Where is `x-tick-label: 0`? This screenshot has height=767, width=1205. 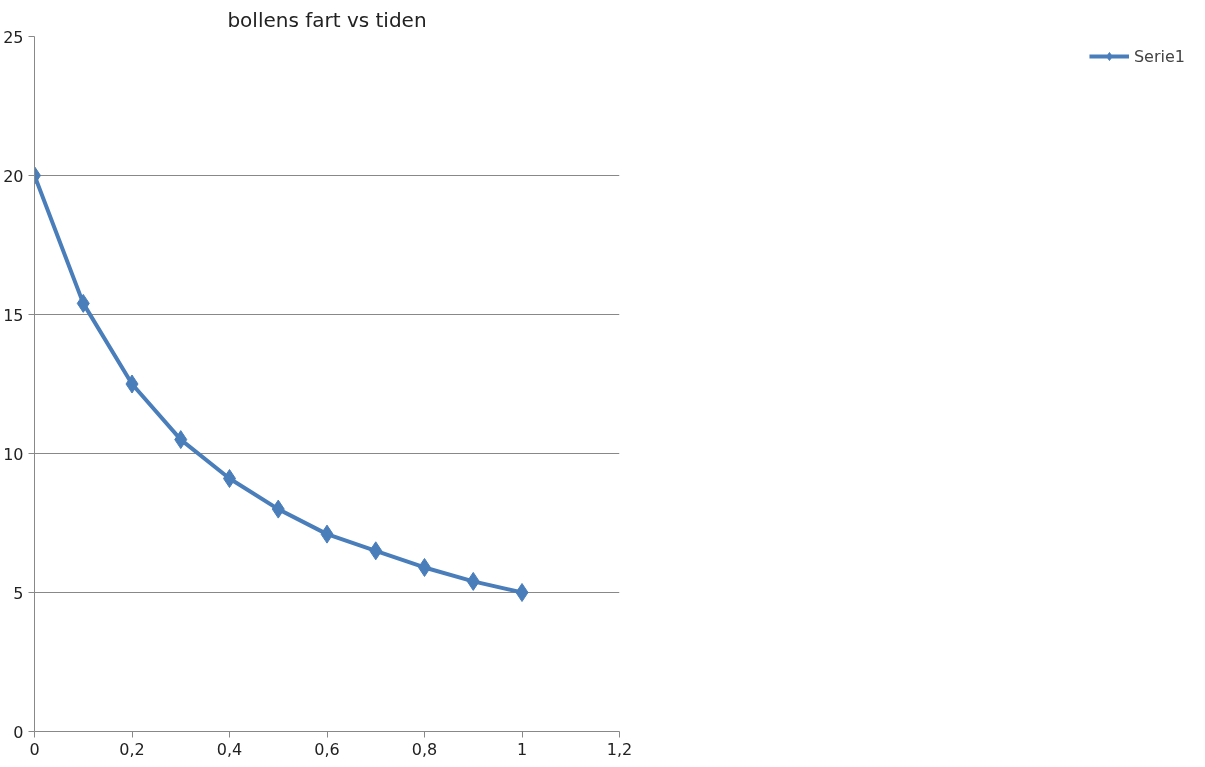
x-tick-label: 0 is located at coordinates (34, 749).